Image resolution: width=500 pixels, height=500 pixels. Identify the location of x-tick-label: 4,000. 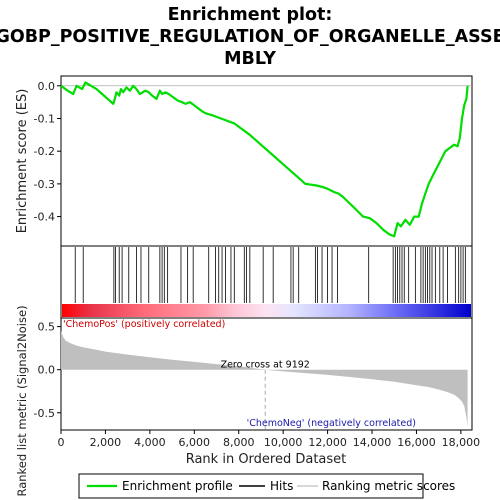
(150, 442).